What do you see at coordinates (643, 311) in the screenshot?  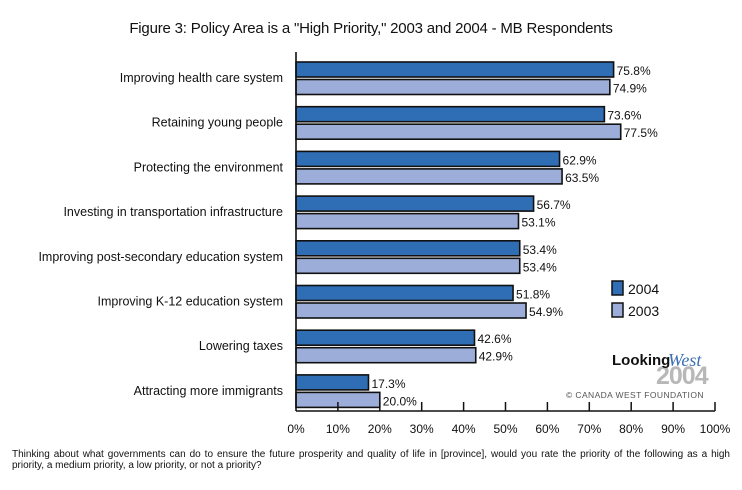 I see `legend-label-2003: 2003` at bounding box center [643, 311].